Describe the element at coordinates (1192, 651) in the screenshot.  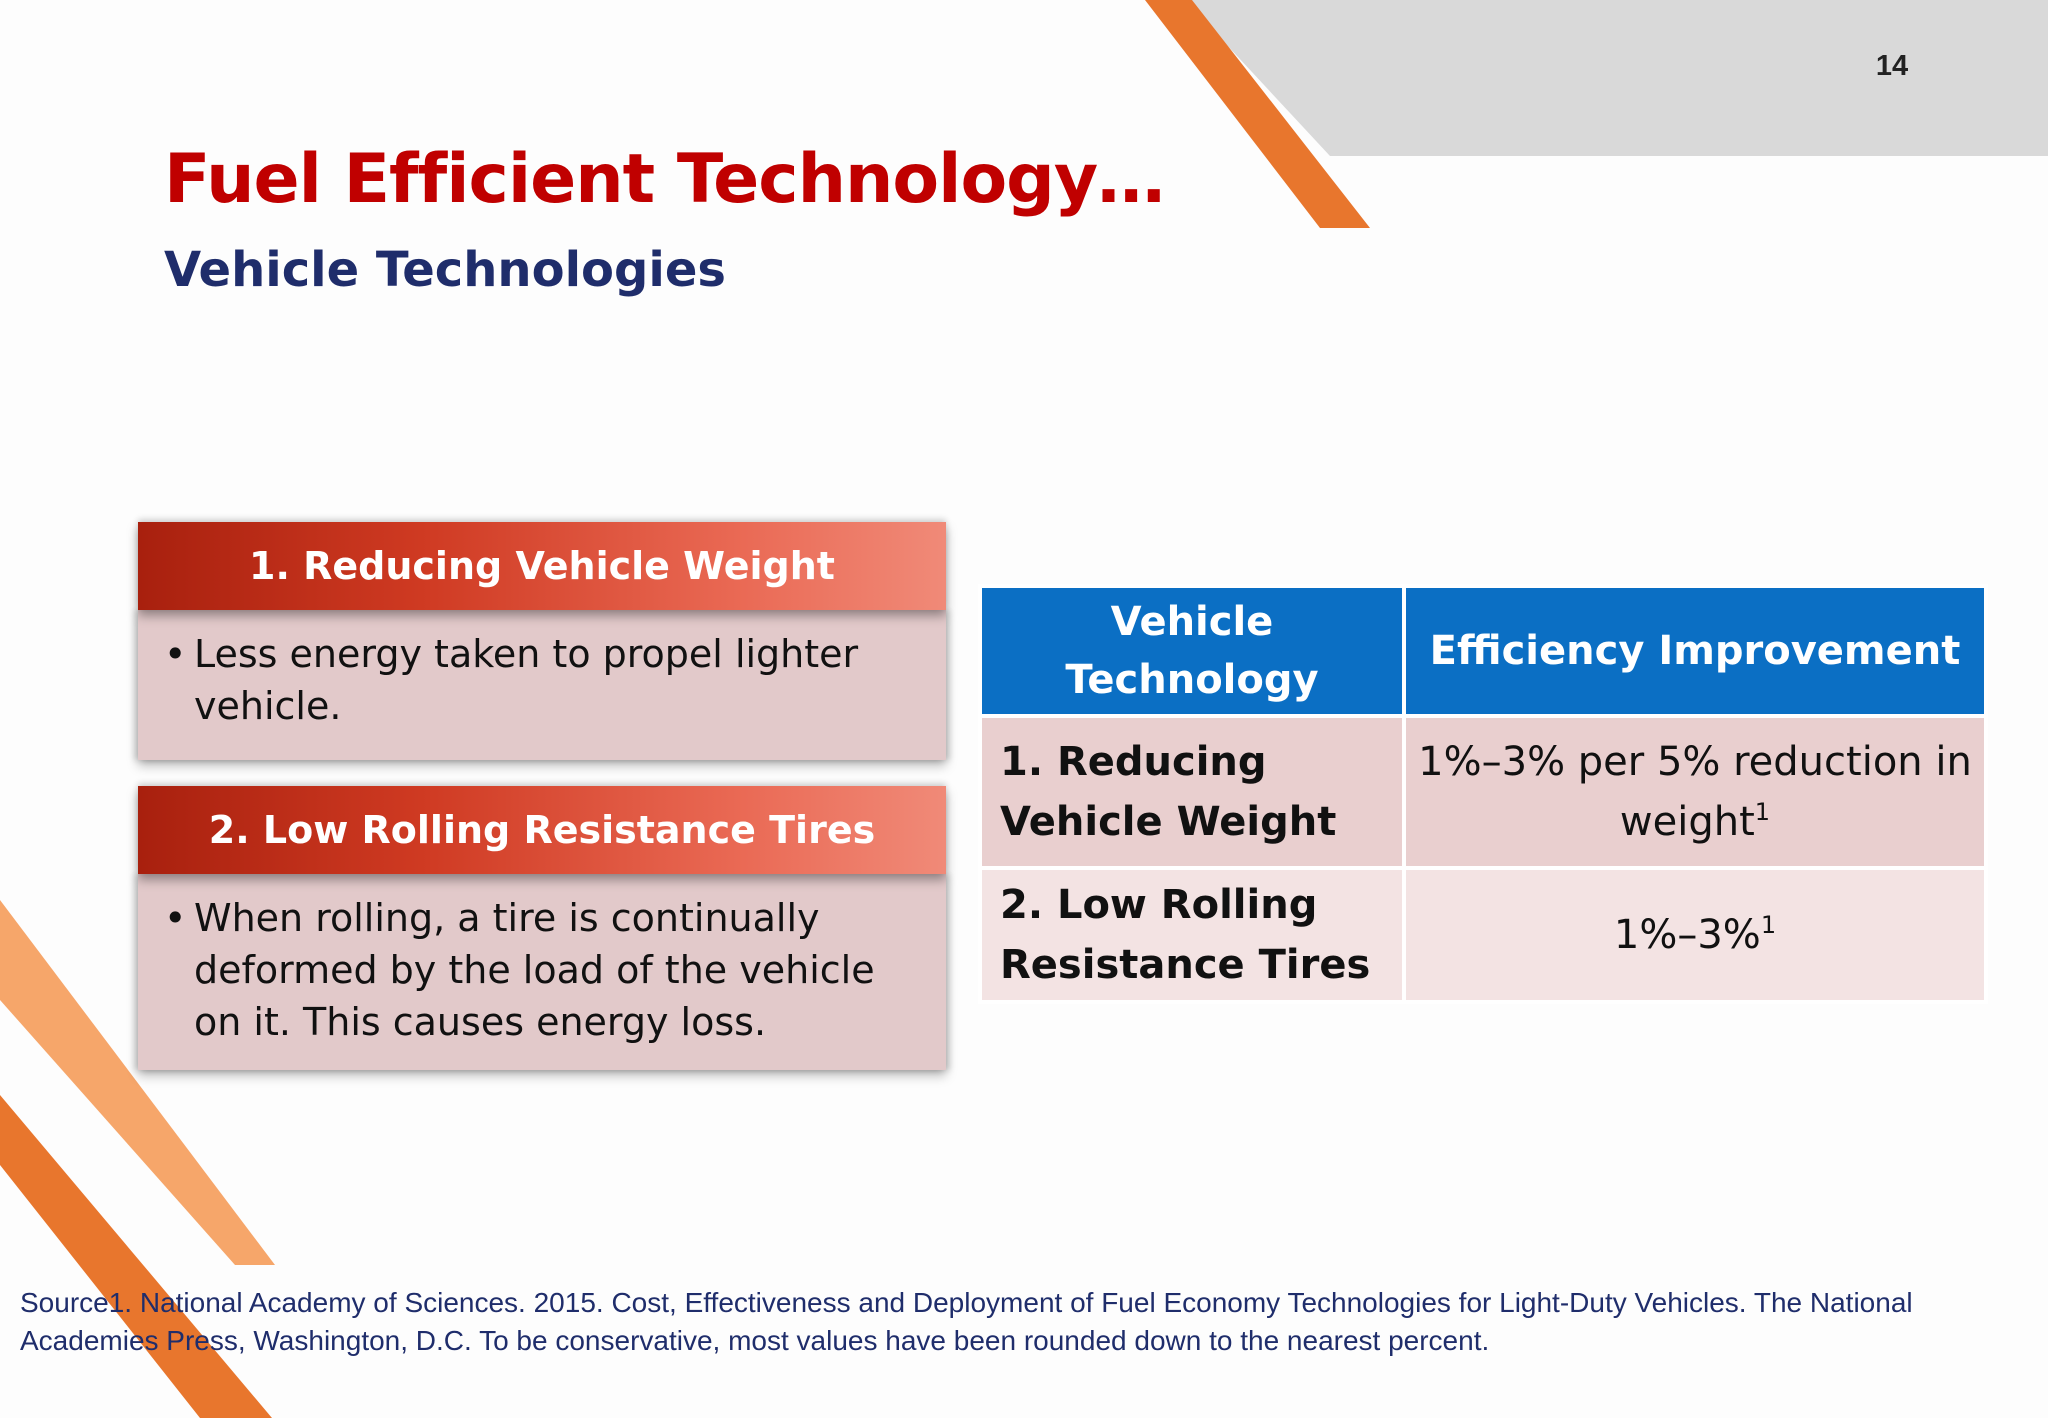
I see `column-header-technology: Vehicle Technology` at that location.